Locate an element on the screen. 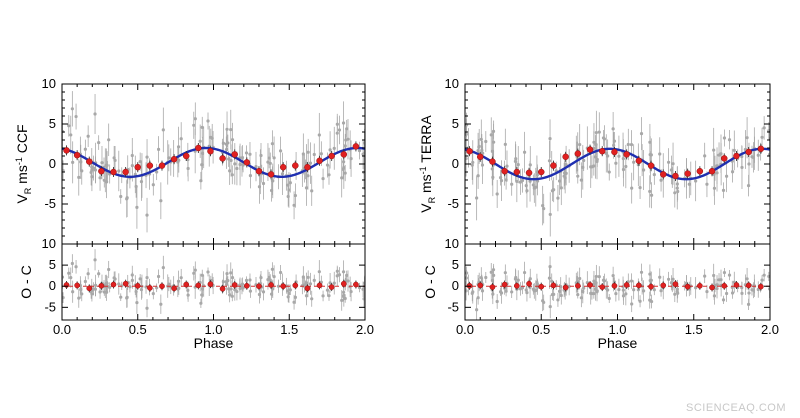 This screenshot has width=800, height=418. left-y-tick-label: 10 is located at coordinates (49, 83).